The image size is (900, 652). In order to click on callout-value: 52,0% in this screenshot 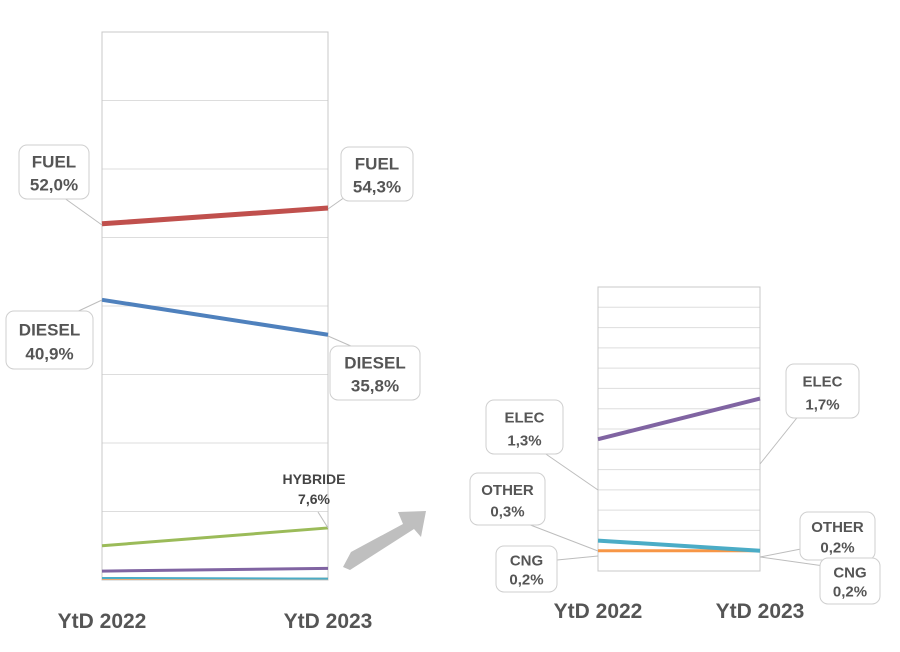, I will do `click(54, 184)`.